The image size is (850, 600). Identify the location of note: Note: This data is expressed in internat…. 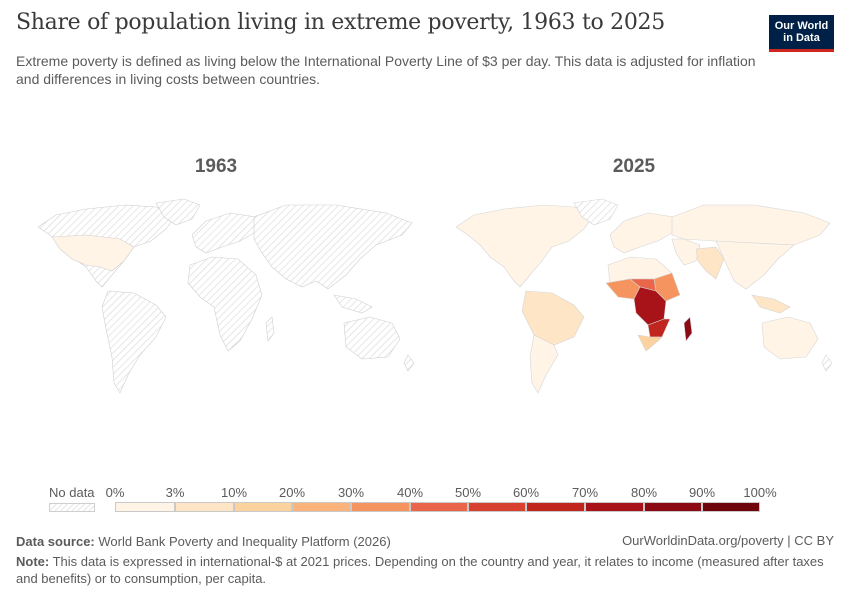
(425, 570).